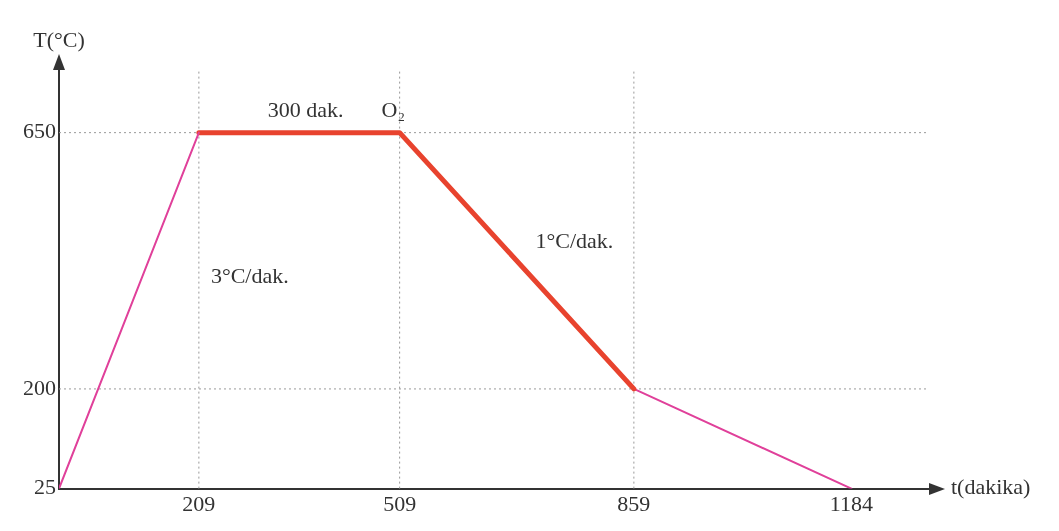  I want to click on x-axis-title: t(dakika), so click(991, 487).